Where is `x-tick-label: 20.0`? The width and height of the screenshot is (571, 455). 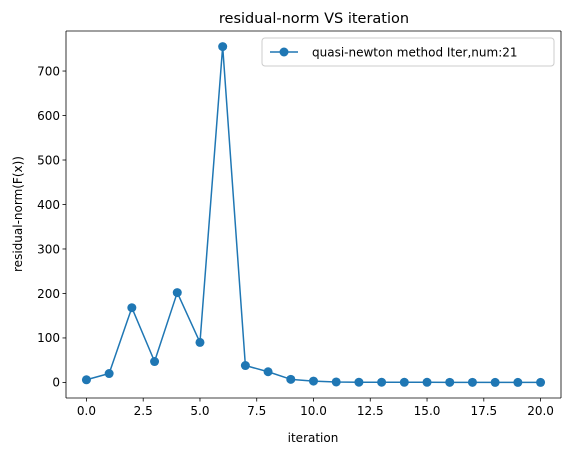
x-tick-label: 20.0 is located at coordinates (540, 411).